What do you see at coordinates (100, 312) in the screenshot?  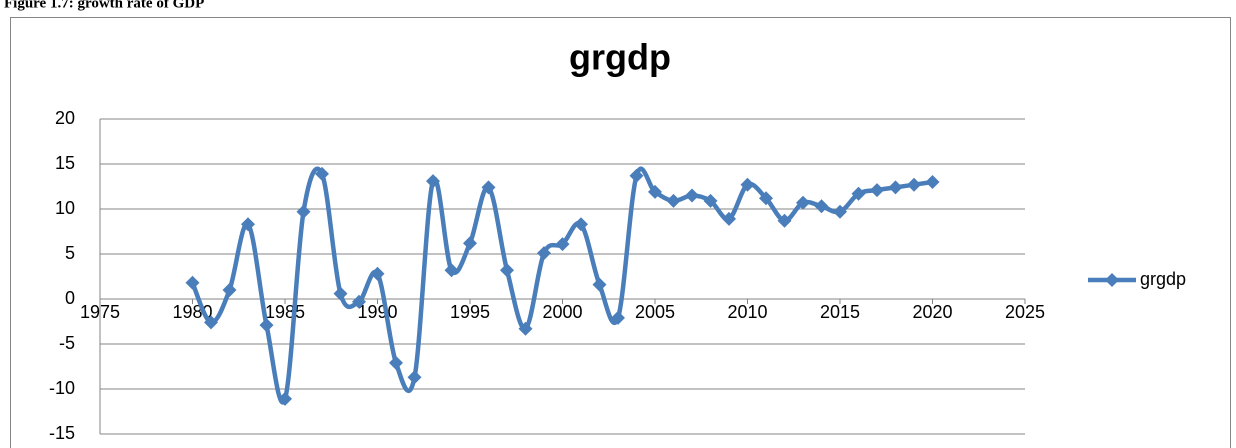 I see `x-tick-label: 1975` at bounding box center [100, 312].